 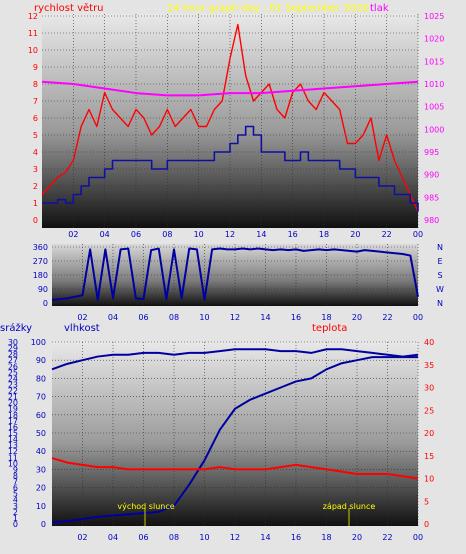 What do you see at coordinates (82, 328) in the screenshot?
I see `humidity-label: vlhkost` at bounding box center [82, 328].